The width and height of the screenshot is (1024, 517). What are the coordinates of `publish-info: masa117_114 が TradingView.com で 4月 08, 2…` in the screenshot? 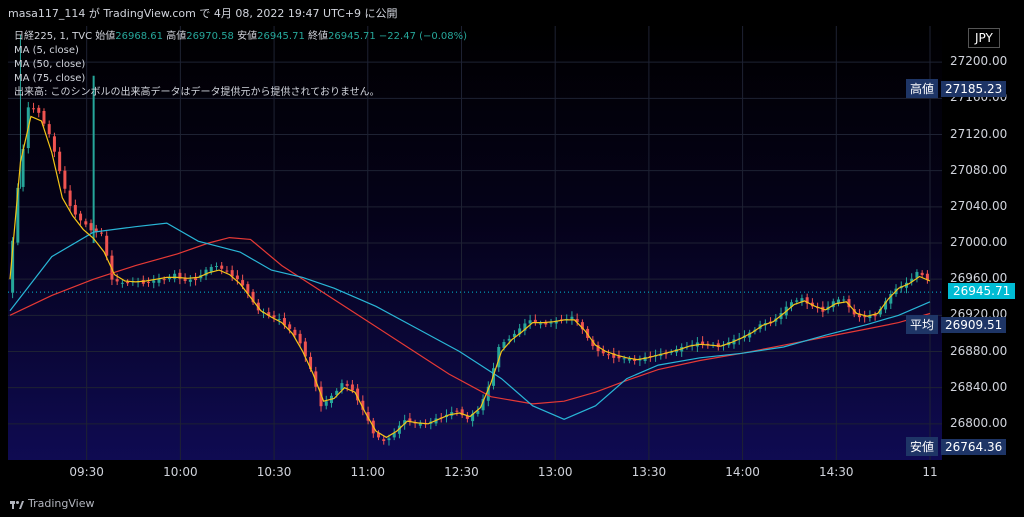 It's located at (203, 13).